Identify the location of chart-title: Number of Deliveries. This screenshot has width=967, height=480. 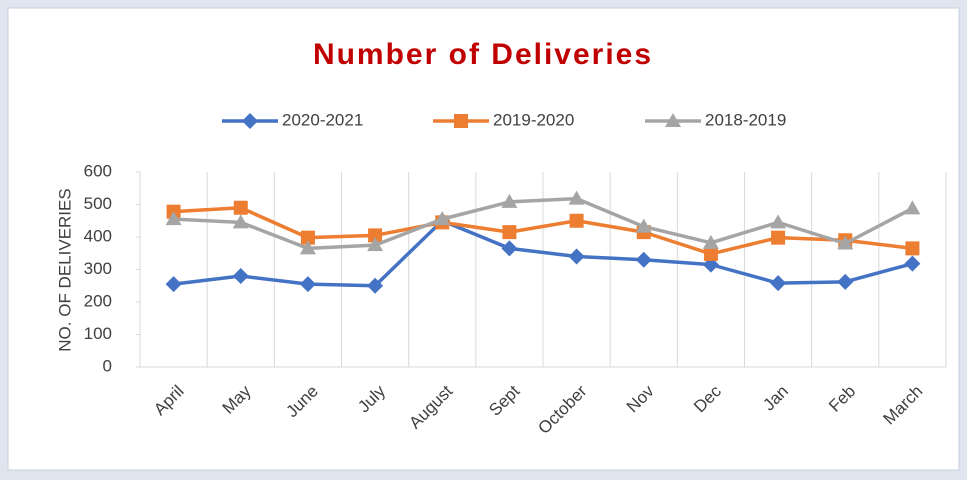
(483, 54).